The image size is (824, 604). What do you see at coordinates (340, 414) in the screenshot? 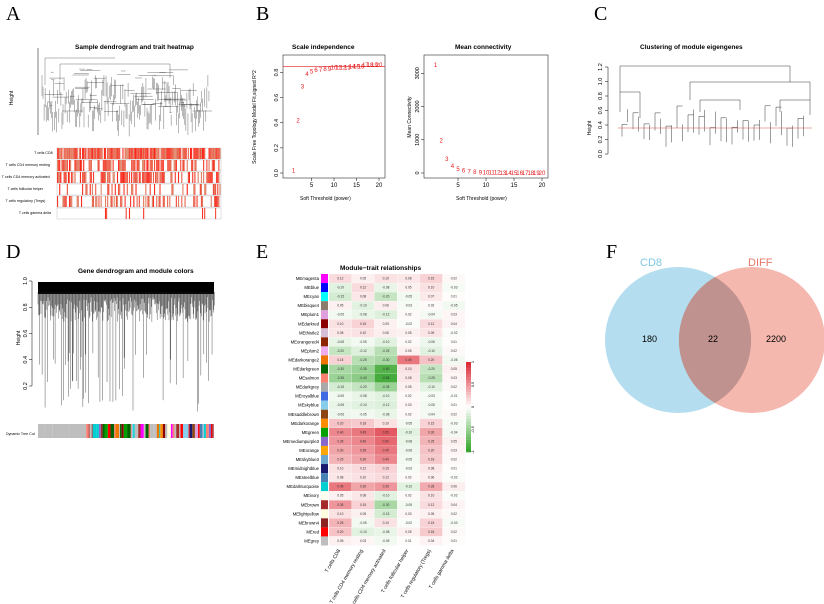
I see `heatmap-cell-value: -0.06` at bounding box center [340, 414].